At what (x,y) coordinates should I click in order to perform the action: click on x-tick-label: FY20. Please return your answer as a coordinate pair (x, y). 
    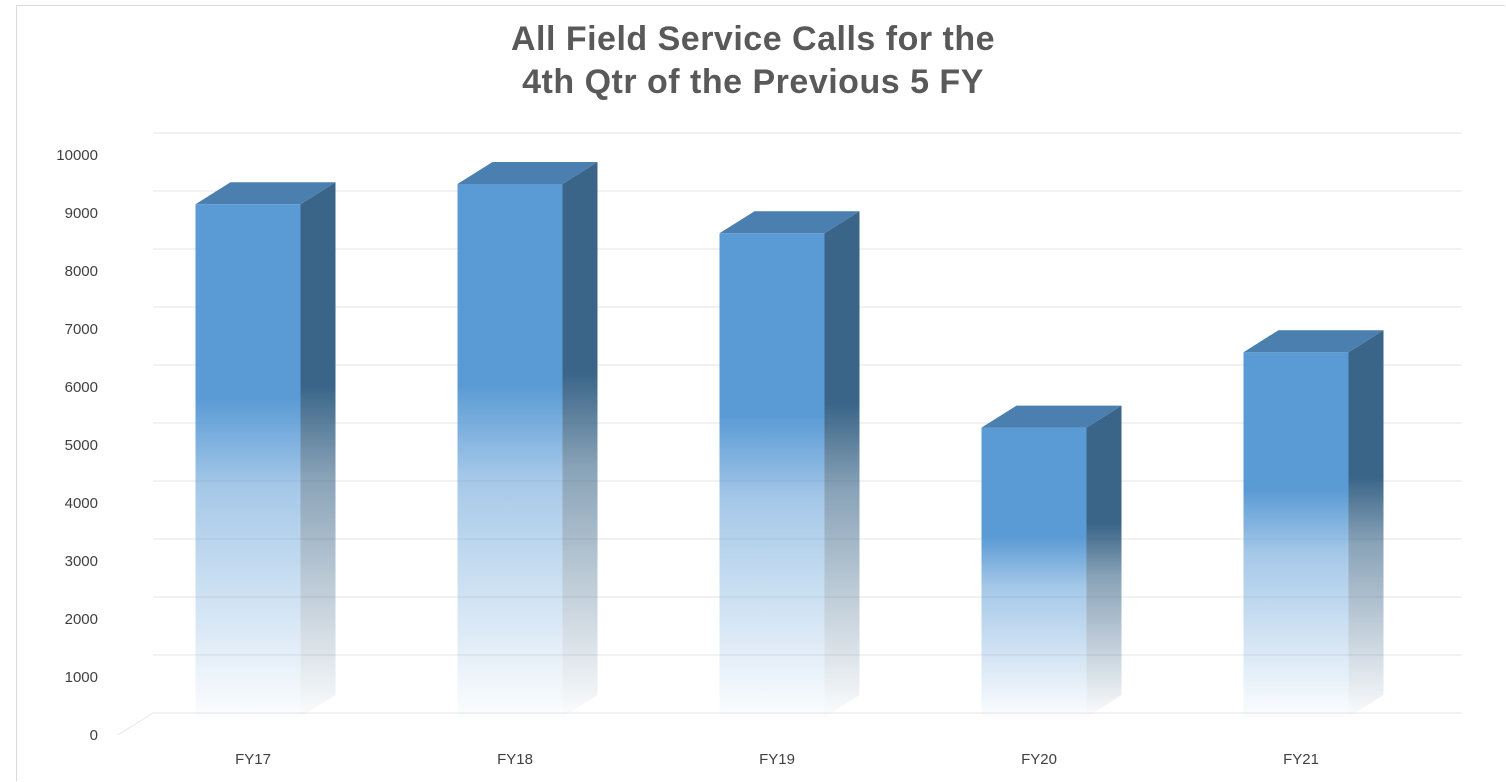
    Looking at the image, I should click on (1039, 759).